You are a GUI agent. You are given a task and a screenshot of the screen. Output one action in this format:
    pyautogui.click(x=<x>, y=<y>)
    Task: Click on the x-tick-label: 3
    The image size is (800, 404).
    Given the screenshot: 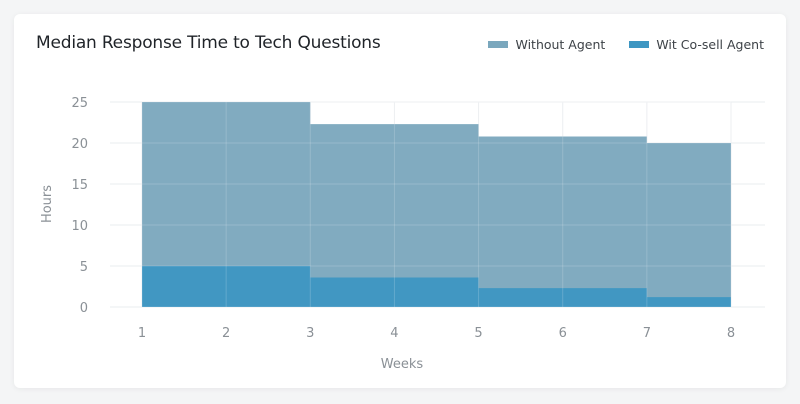 What is the action you would take?
    pyautogui.click(x=310, y=333)
    